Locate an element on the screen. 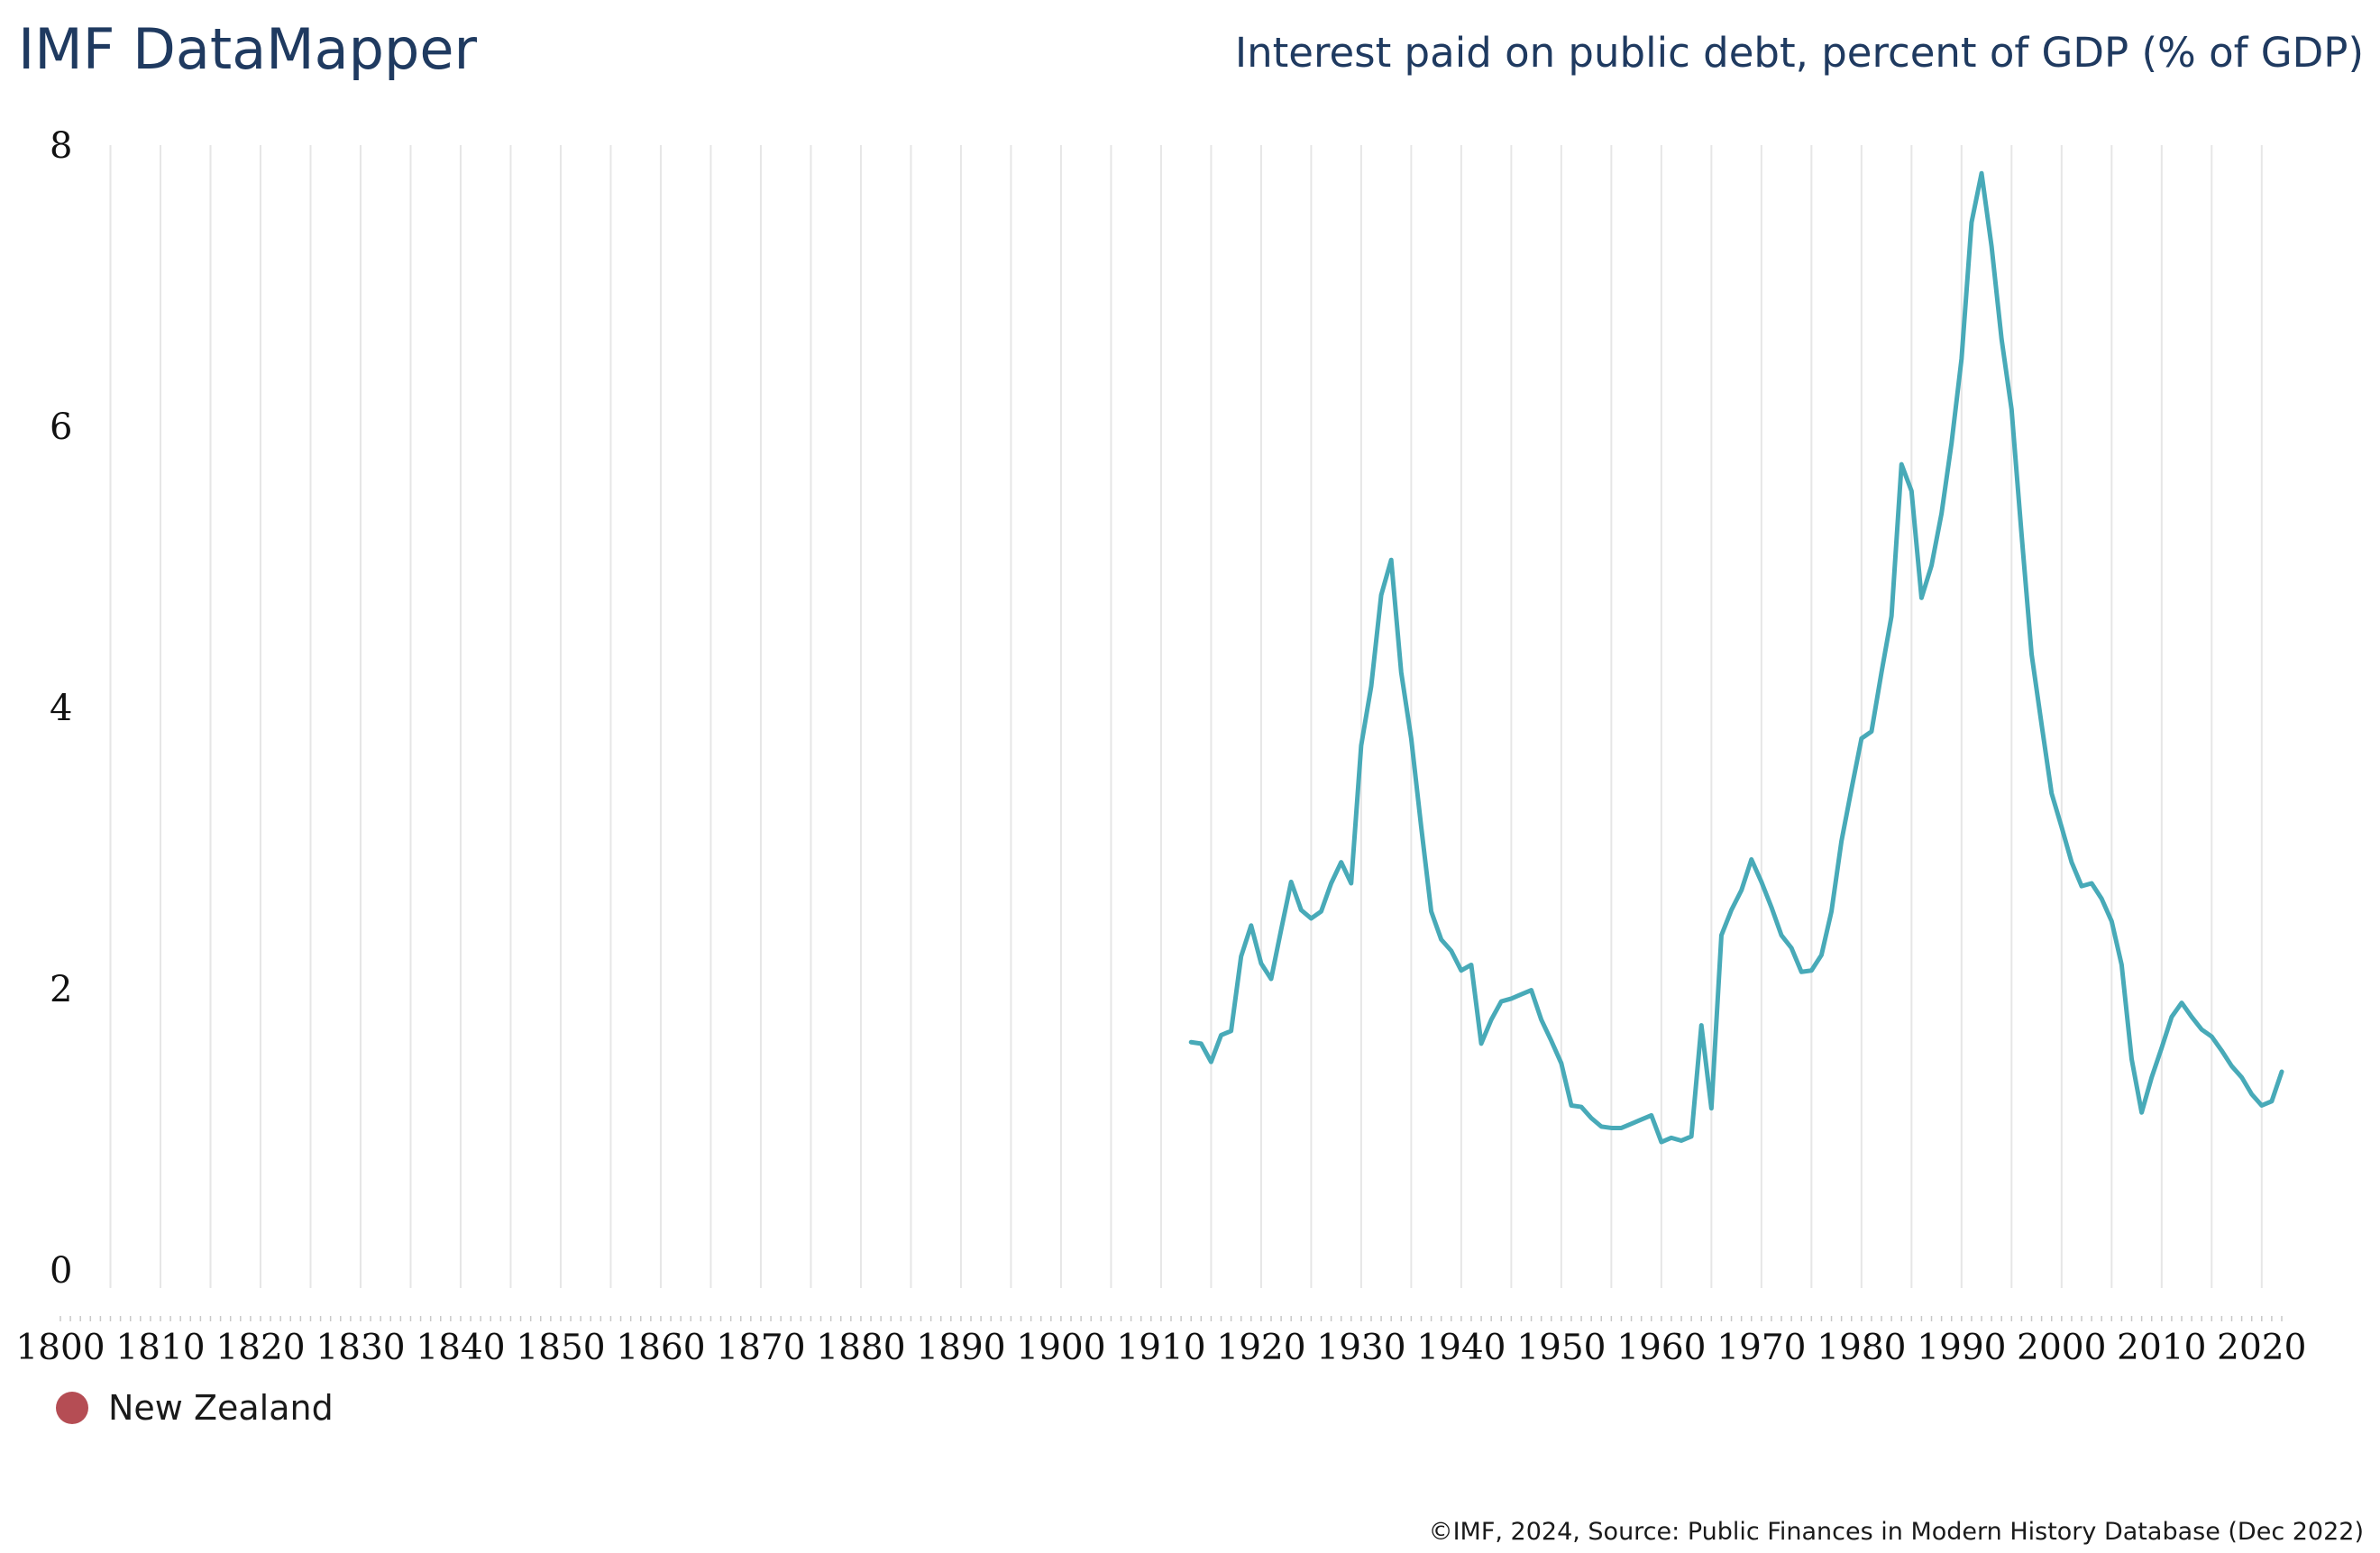 The image size is (2380, 1553). x-tick-label-1840: 1840 is located at coordinates (461, 1348).